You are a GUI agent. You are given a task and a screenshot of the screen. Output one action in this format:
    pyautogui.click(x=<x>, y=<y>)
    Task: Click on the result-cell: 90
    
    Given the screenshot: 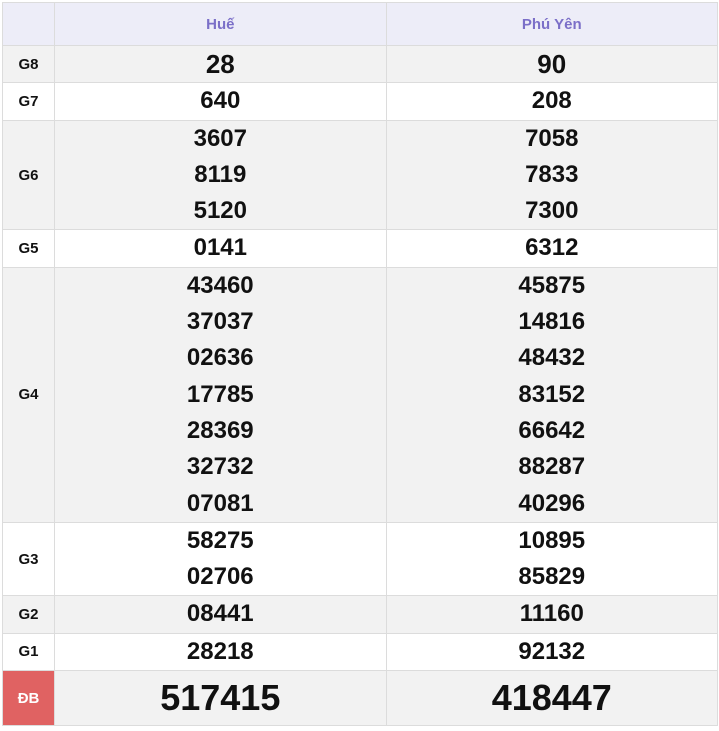 What is the action you would take?
    pyautogui.click(x=552, y=64)
    